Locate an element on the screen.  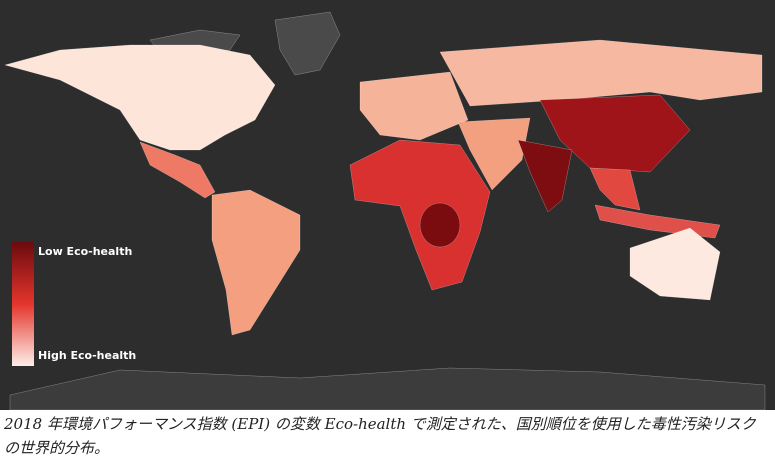
legend-high-label: High Eco-health is located at coordinates (87, 355).